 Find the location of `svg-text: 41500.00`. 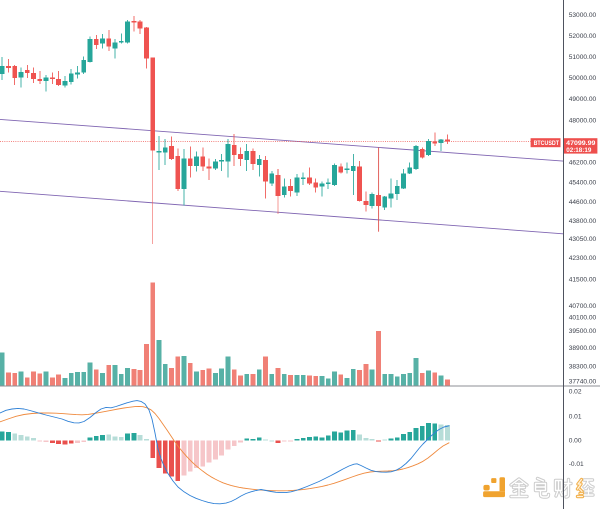

svg-text: 41500.00 is located at coordinates (583, 279).